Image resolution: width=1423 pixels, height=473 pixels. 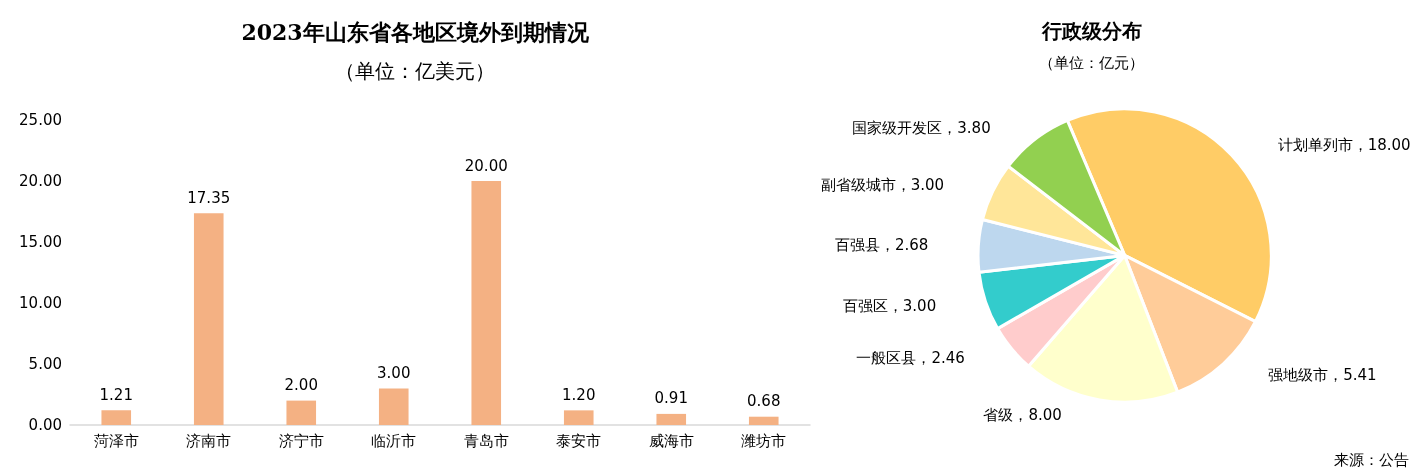 I want to click on chart-subtitle: （单位：亿元）, so click(x=1091, y=62).